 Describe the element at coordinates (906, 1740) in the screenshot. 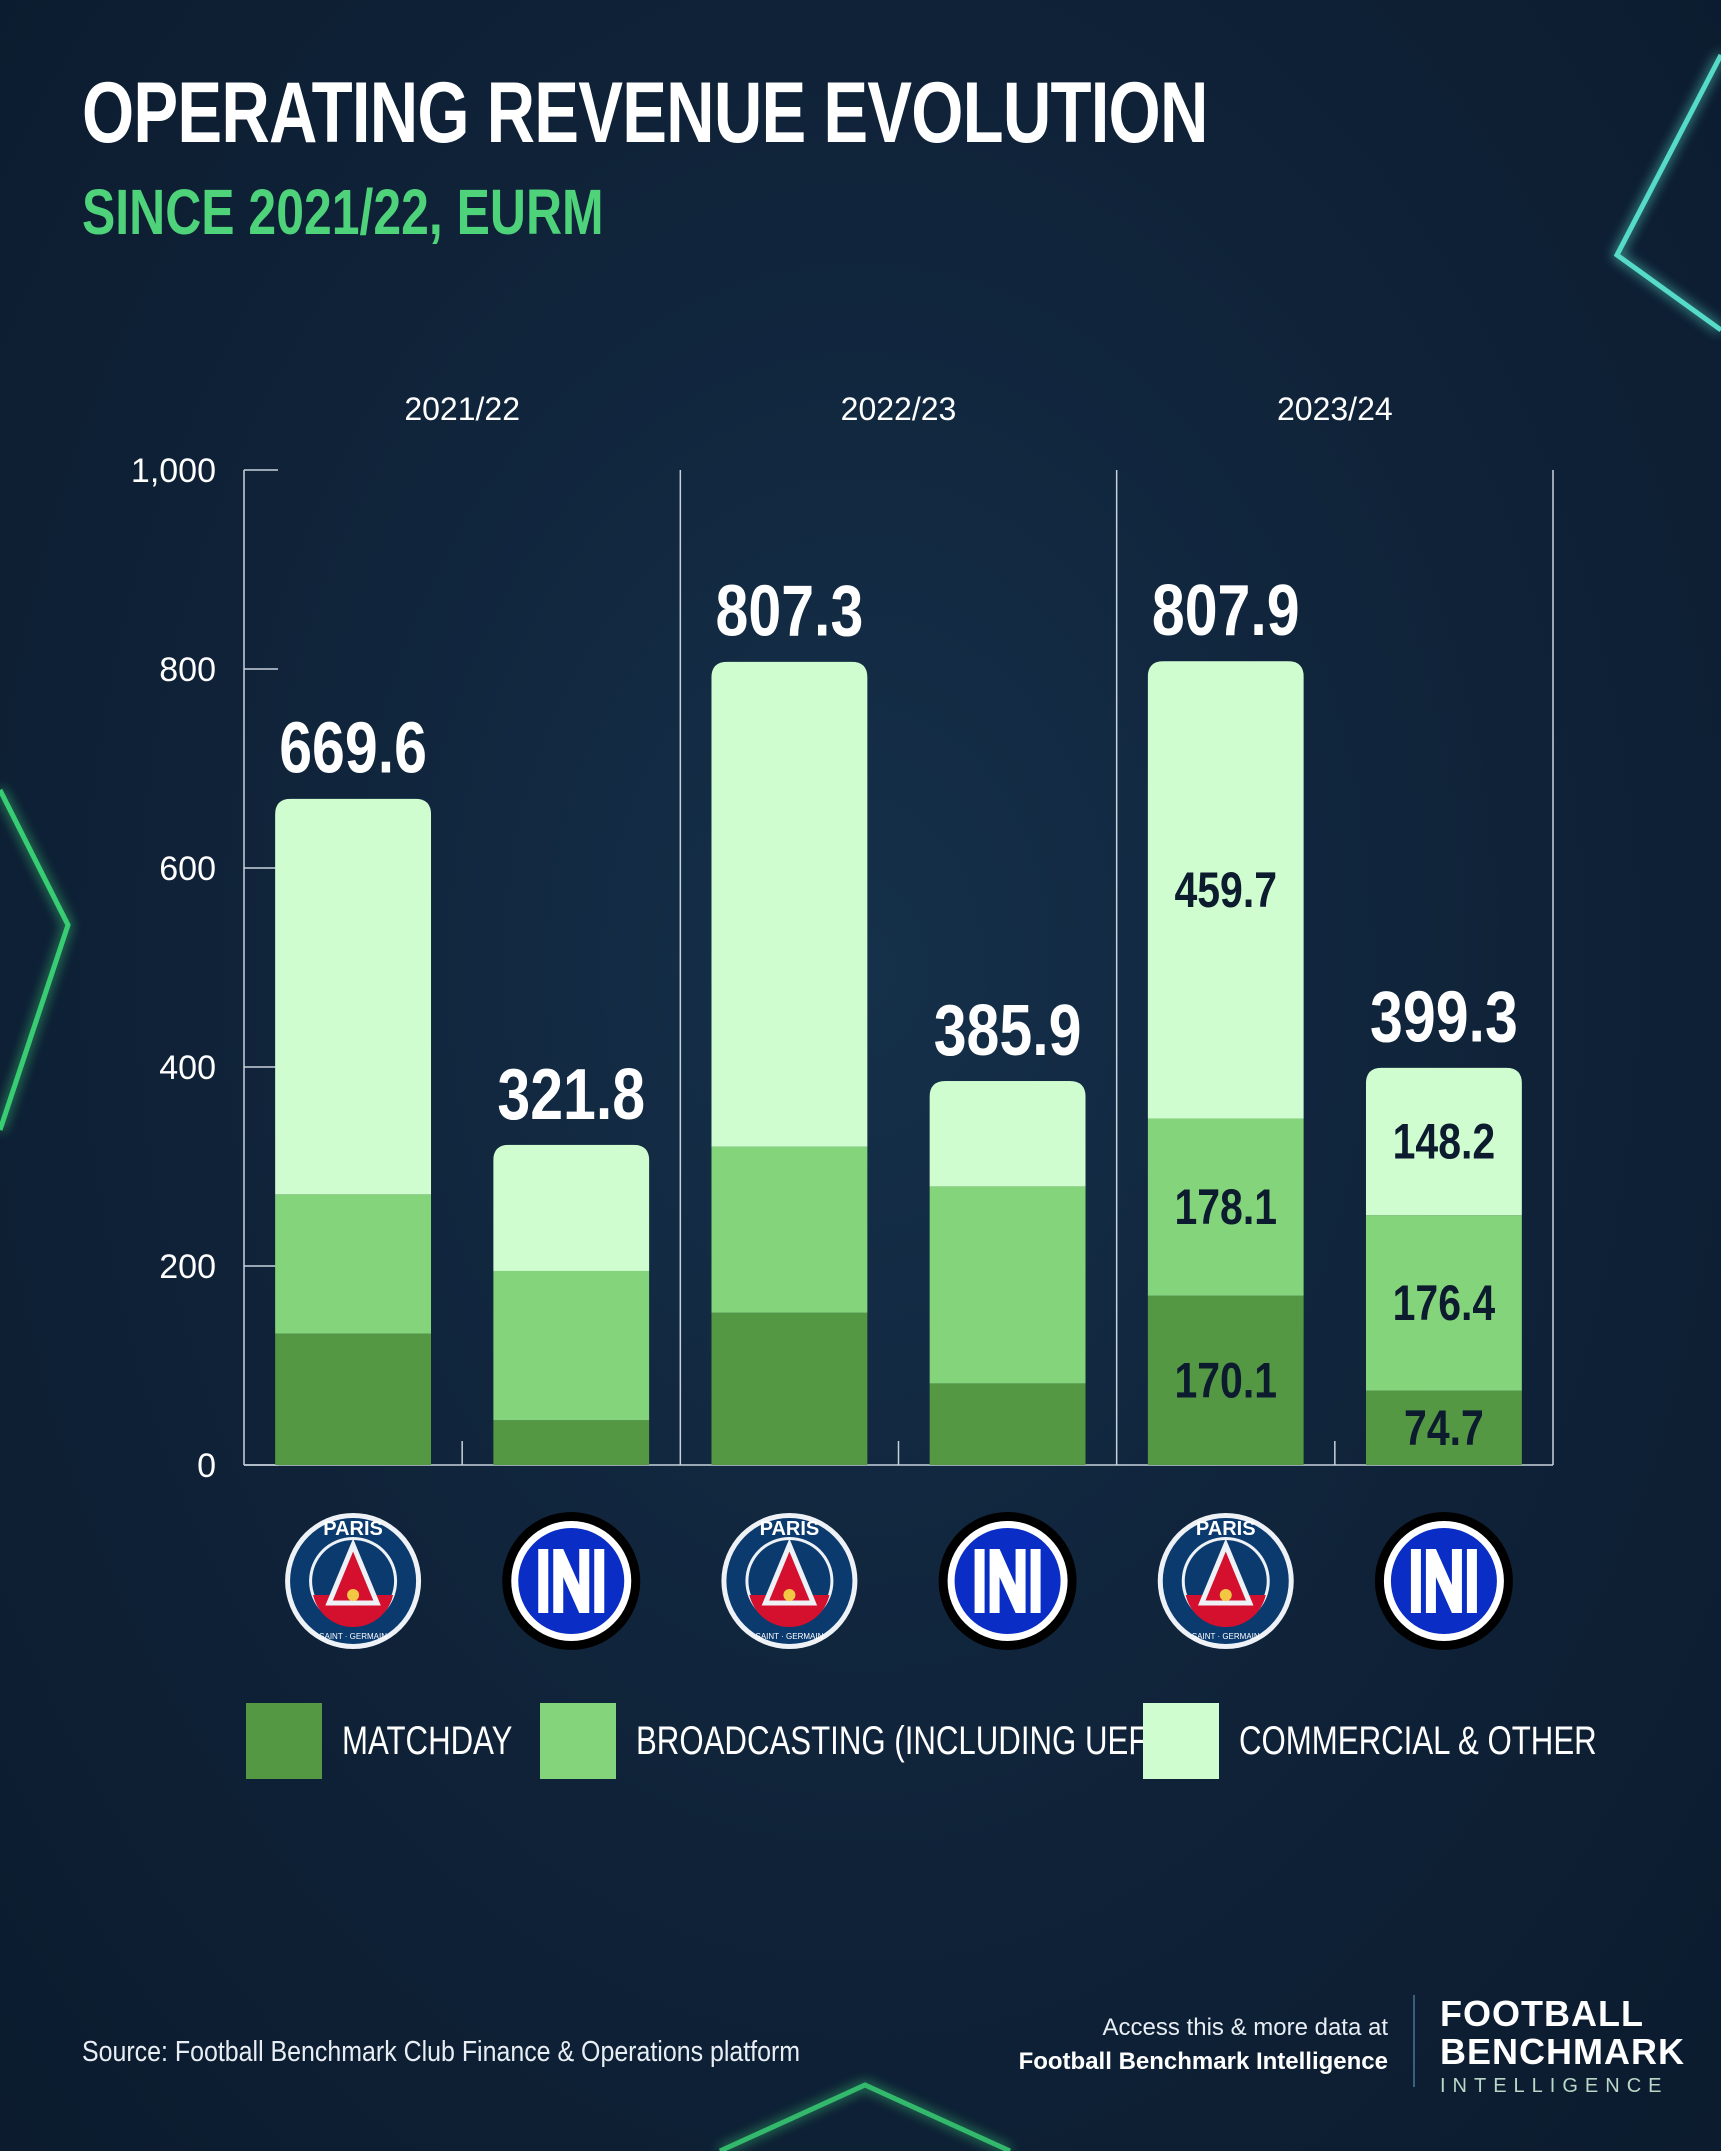

I see `legend-label-broadcasting: BROADCASTING (INCLUDING UEFA)` at that location.